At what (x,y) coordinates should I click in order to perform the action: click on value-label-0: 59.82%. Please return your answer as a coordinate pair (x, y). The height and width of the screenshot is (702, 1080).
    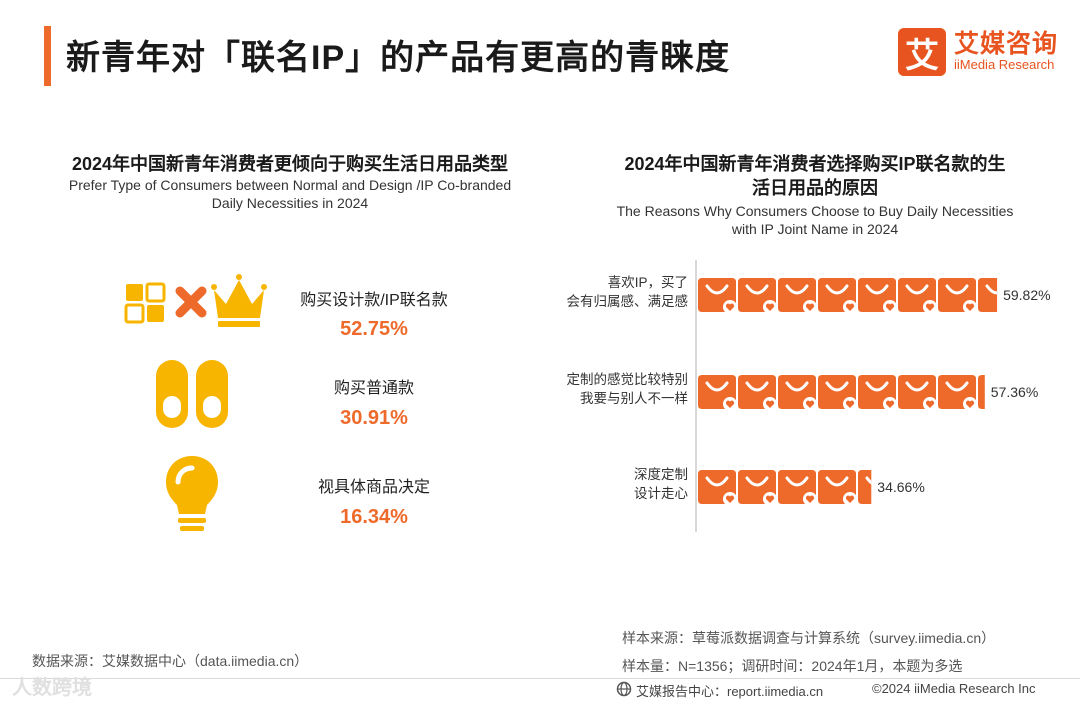
    Looking at the image, I should click on (1026, 295).